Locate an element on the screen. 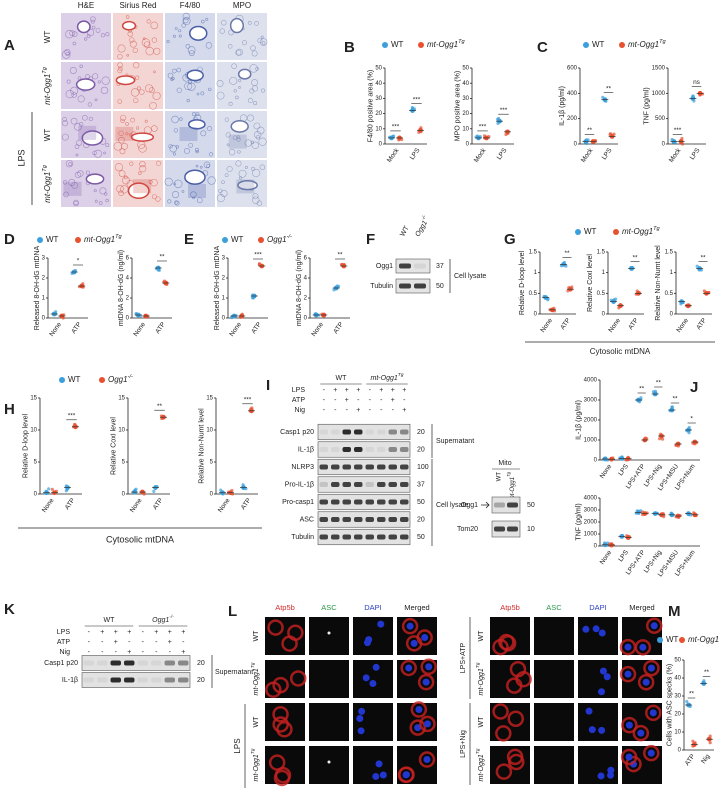 The image size is (719, 791). micrograph is located at coordinates (329, 679).